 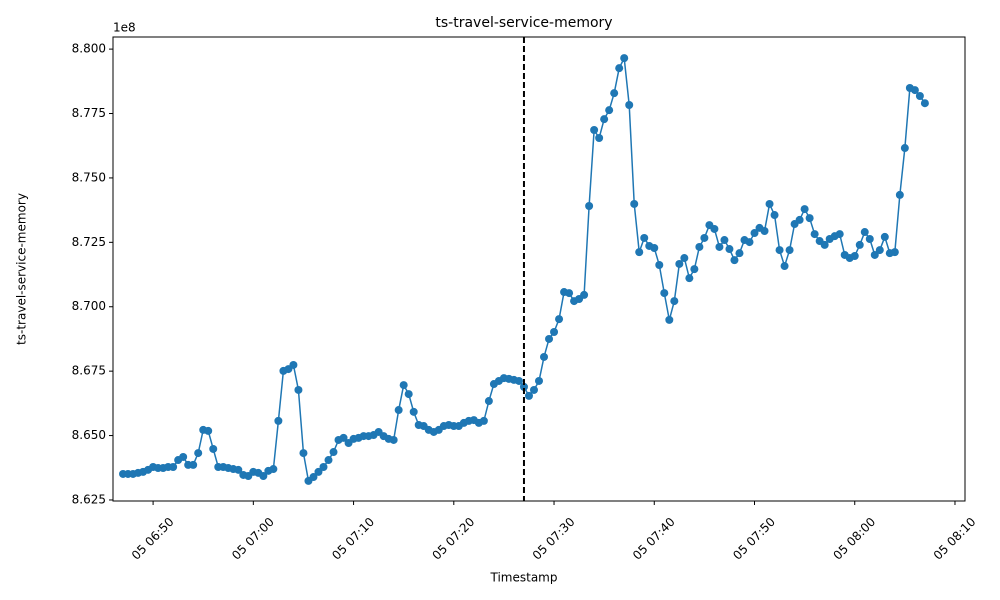 I want to click on chart-title: ts-travel-service-memory, so click(x=523, y=23).